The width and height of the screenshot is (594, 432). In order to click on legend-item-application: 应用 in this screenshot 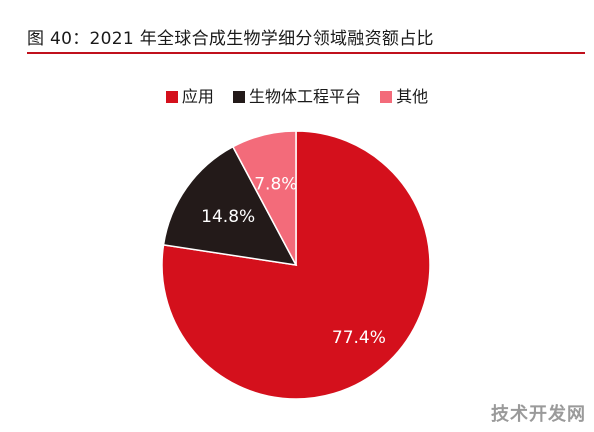, I will do `click(189, 95)`.